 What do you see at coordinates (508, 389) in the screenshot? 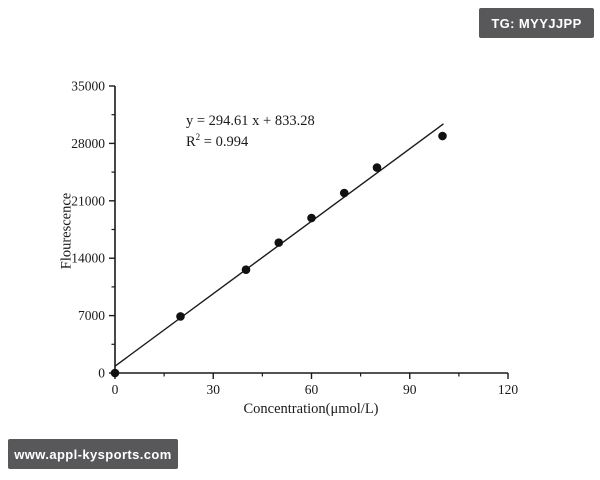
I see `x-tick-label: 120` at bounding box center [508, 389].